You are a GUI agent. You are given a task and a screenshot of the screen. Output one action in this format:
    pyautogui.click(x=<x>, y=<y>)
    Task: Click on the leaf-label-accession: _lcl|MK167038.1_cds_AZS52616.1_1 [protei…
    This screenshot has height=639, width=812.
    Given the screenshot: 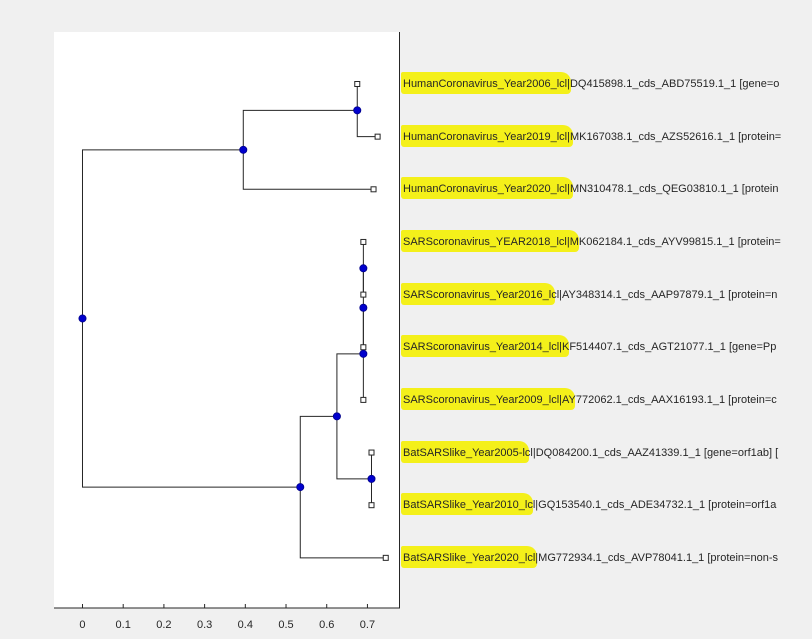 What is the action you would take?
    pyautogui.click(x=666, y=136)
    